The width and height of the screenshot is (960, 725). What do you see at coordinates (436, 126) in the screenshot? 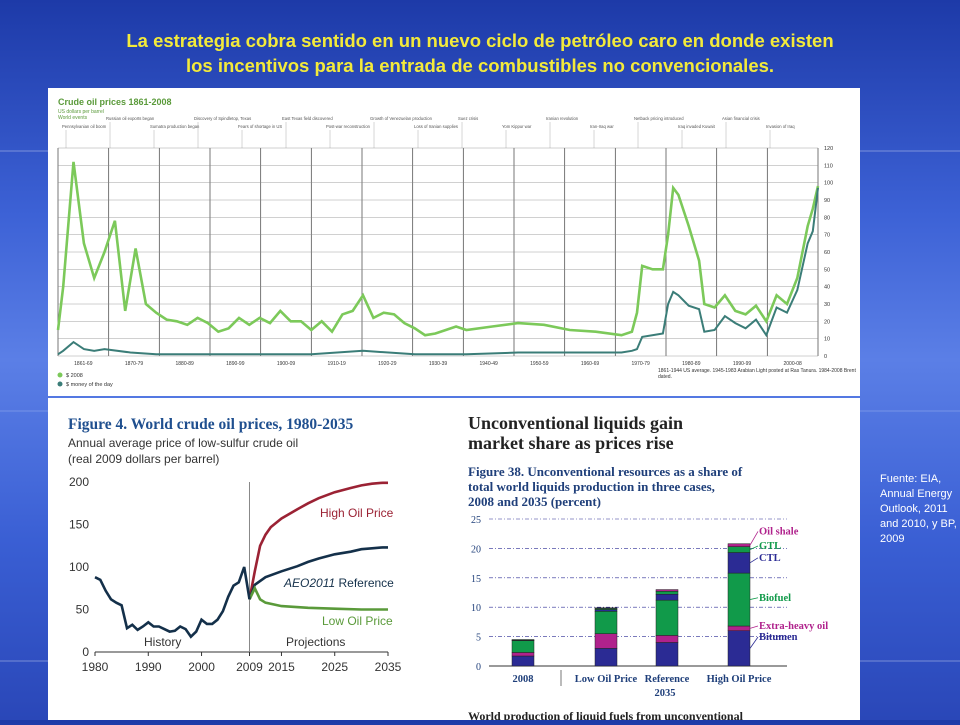
I see `top-event-label: Loss of Iranian supplies` at bounding box center [436, 126].